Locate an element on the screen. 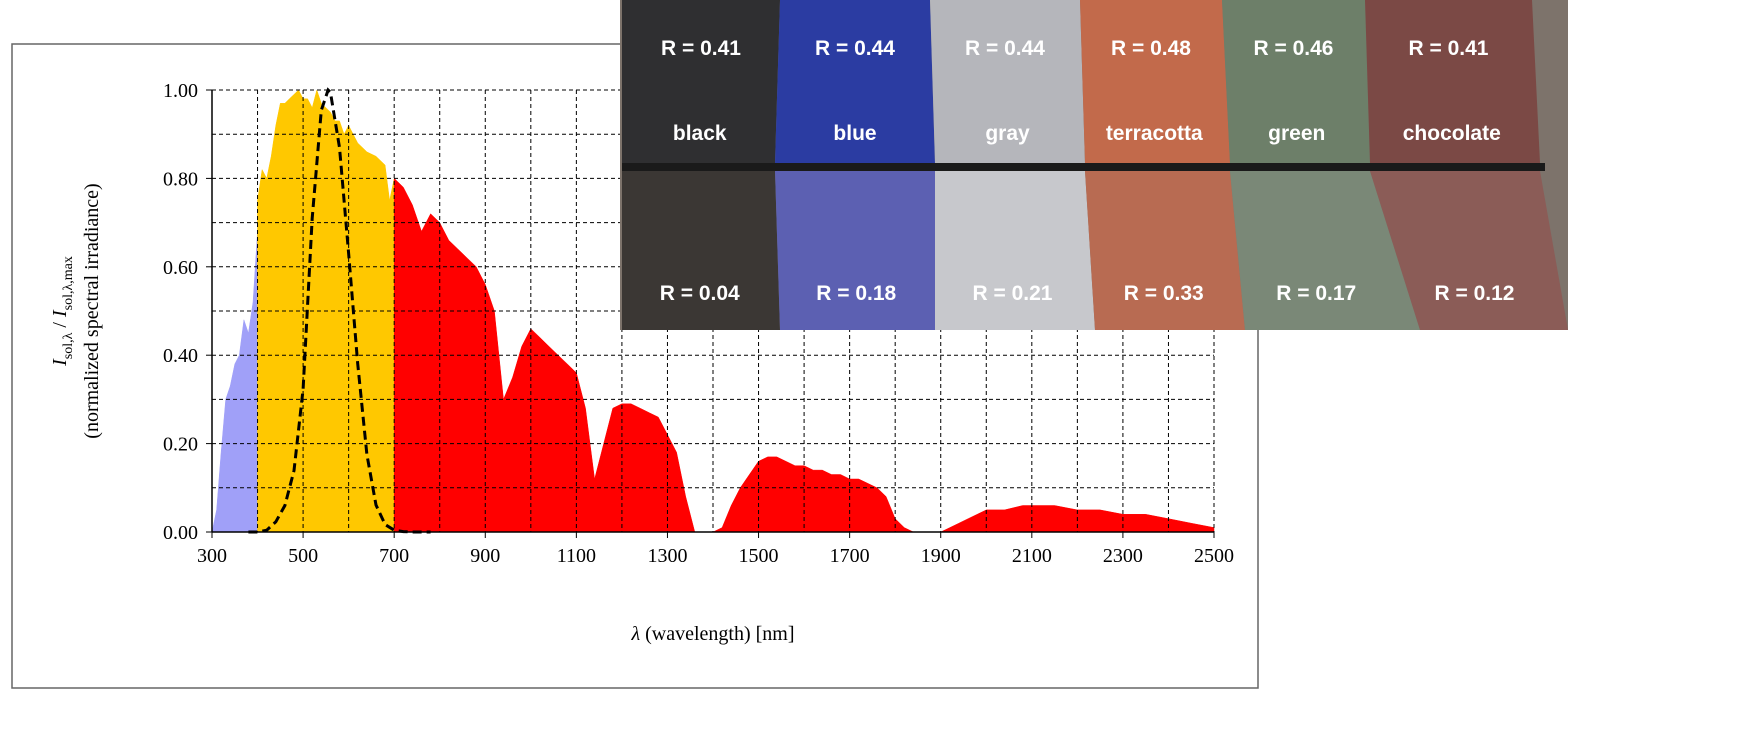  y-axis-label-part: sol,λ is located at coordinates (68, 345).